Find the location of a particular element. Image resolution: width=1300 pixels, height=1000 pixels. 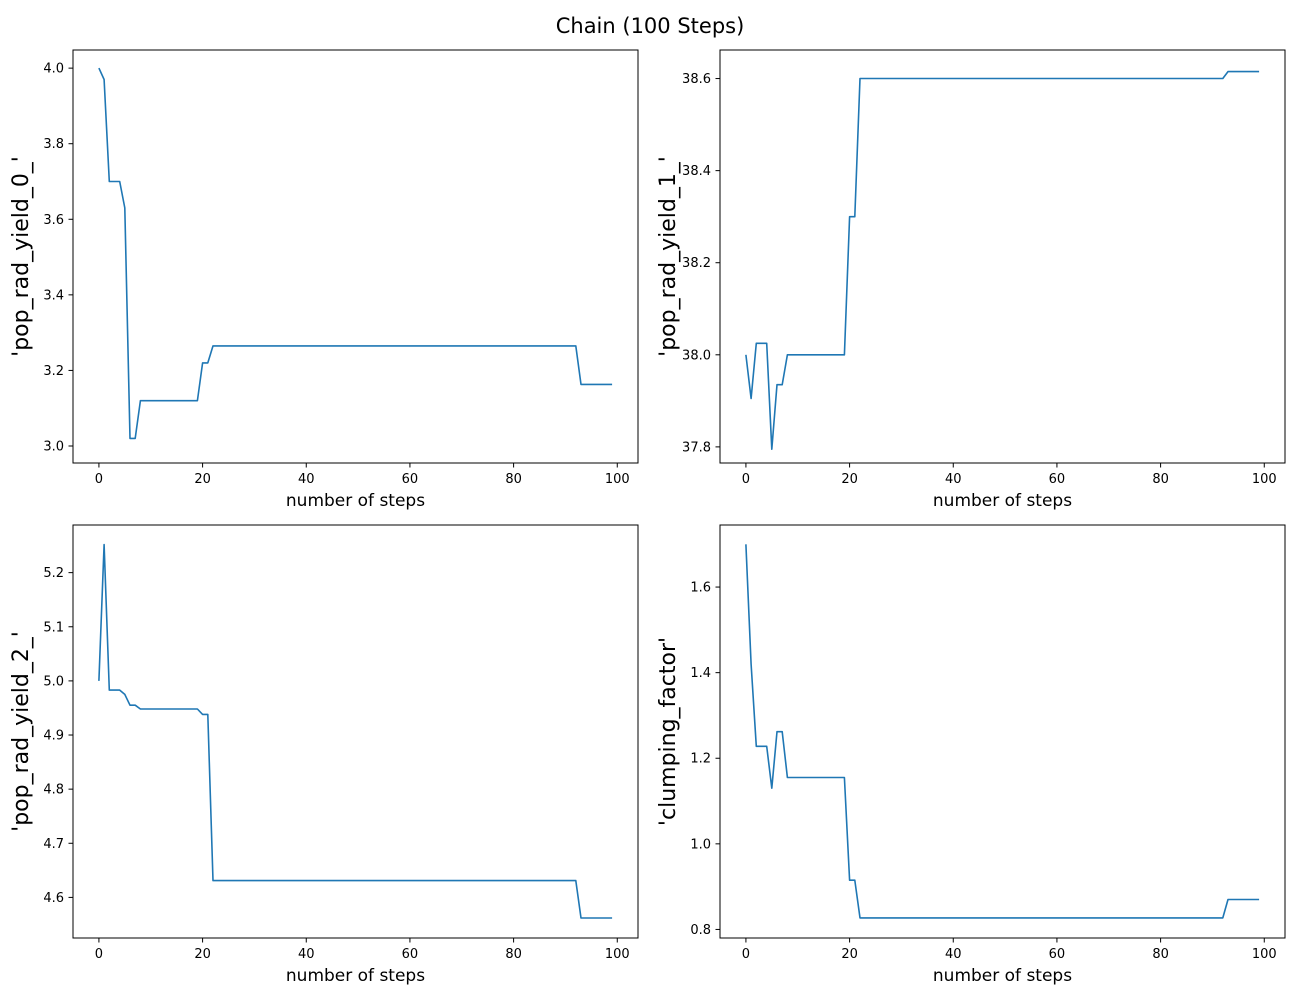

y-tick-label: 3.0 is located at coordinates (53, 446).